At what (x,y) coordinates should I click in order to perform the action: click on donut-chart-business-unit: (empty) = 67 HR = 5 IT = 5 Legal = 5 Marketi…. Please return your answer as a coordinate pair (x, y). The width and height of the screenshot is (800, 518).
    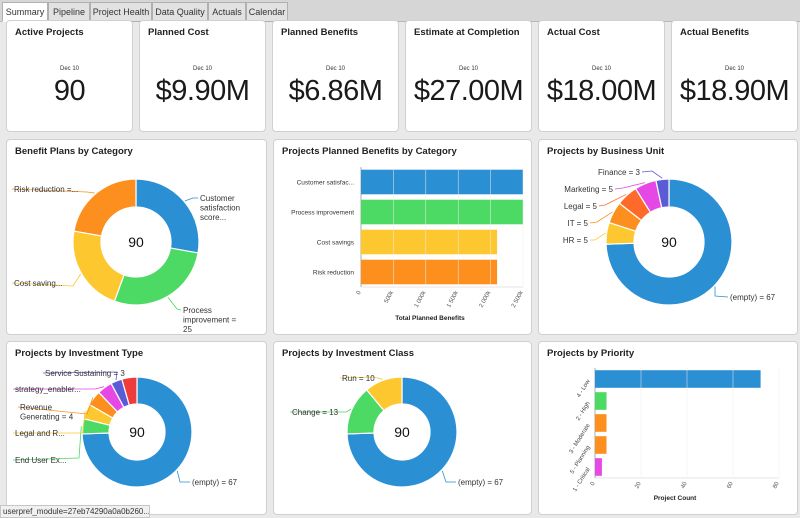
    Looking at the image, I should click on (669, 237).